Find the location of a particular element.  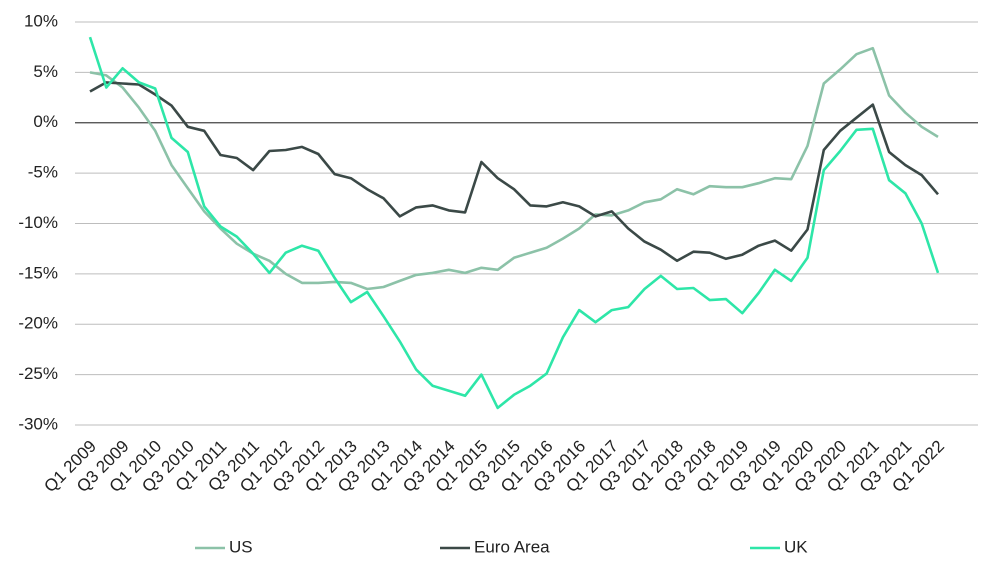

y-tick-label: 5% is located at coordinates (45, 71).